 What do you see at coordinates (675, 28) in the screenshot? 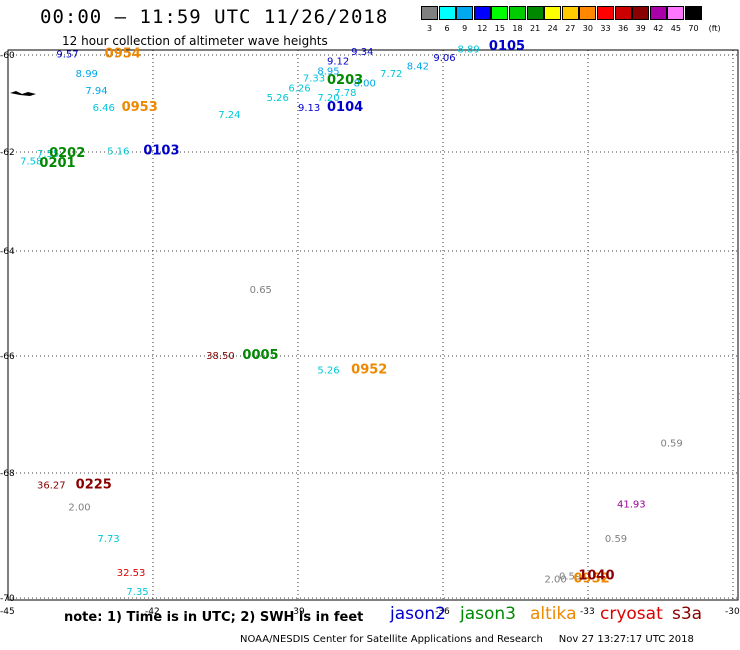
I see `legend-label: 45` at bounding box center [675, 28].